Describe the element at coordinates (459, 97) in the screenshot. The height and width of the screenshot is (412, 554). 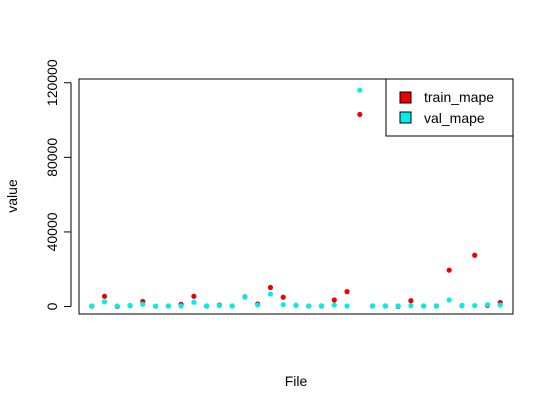
I see `legend-label-train-mape: train_mape` at that location.